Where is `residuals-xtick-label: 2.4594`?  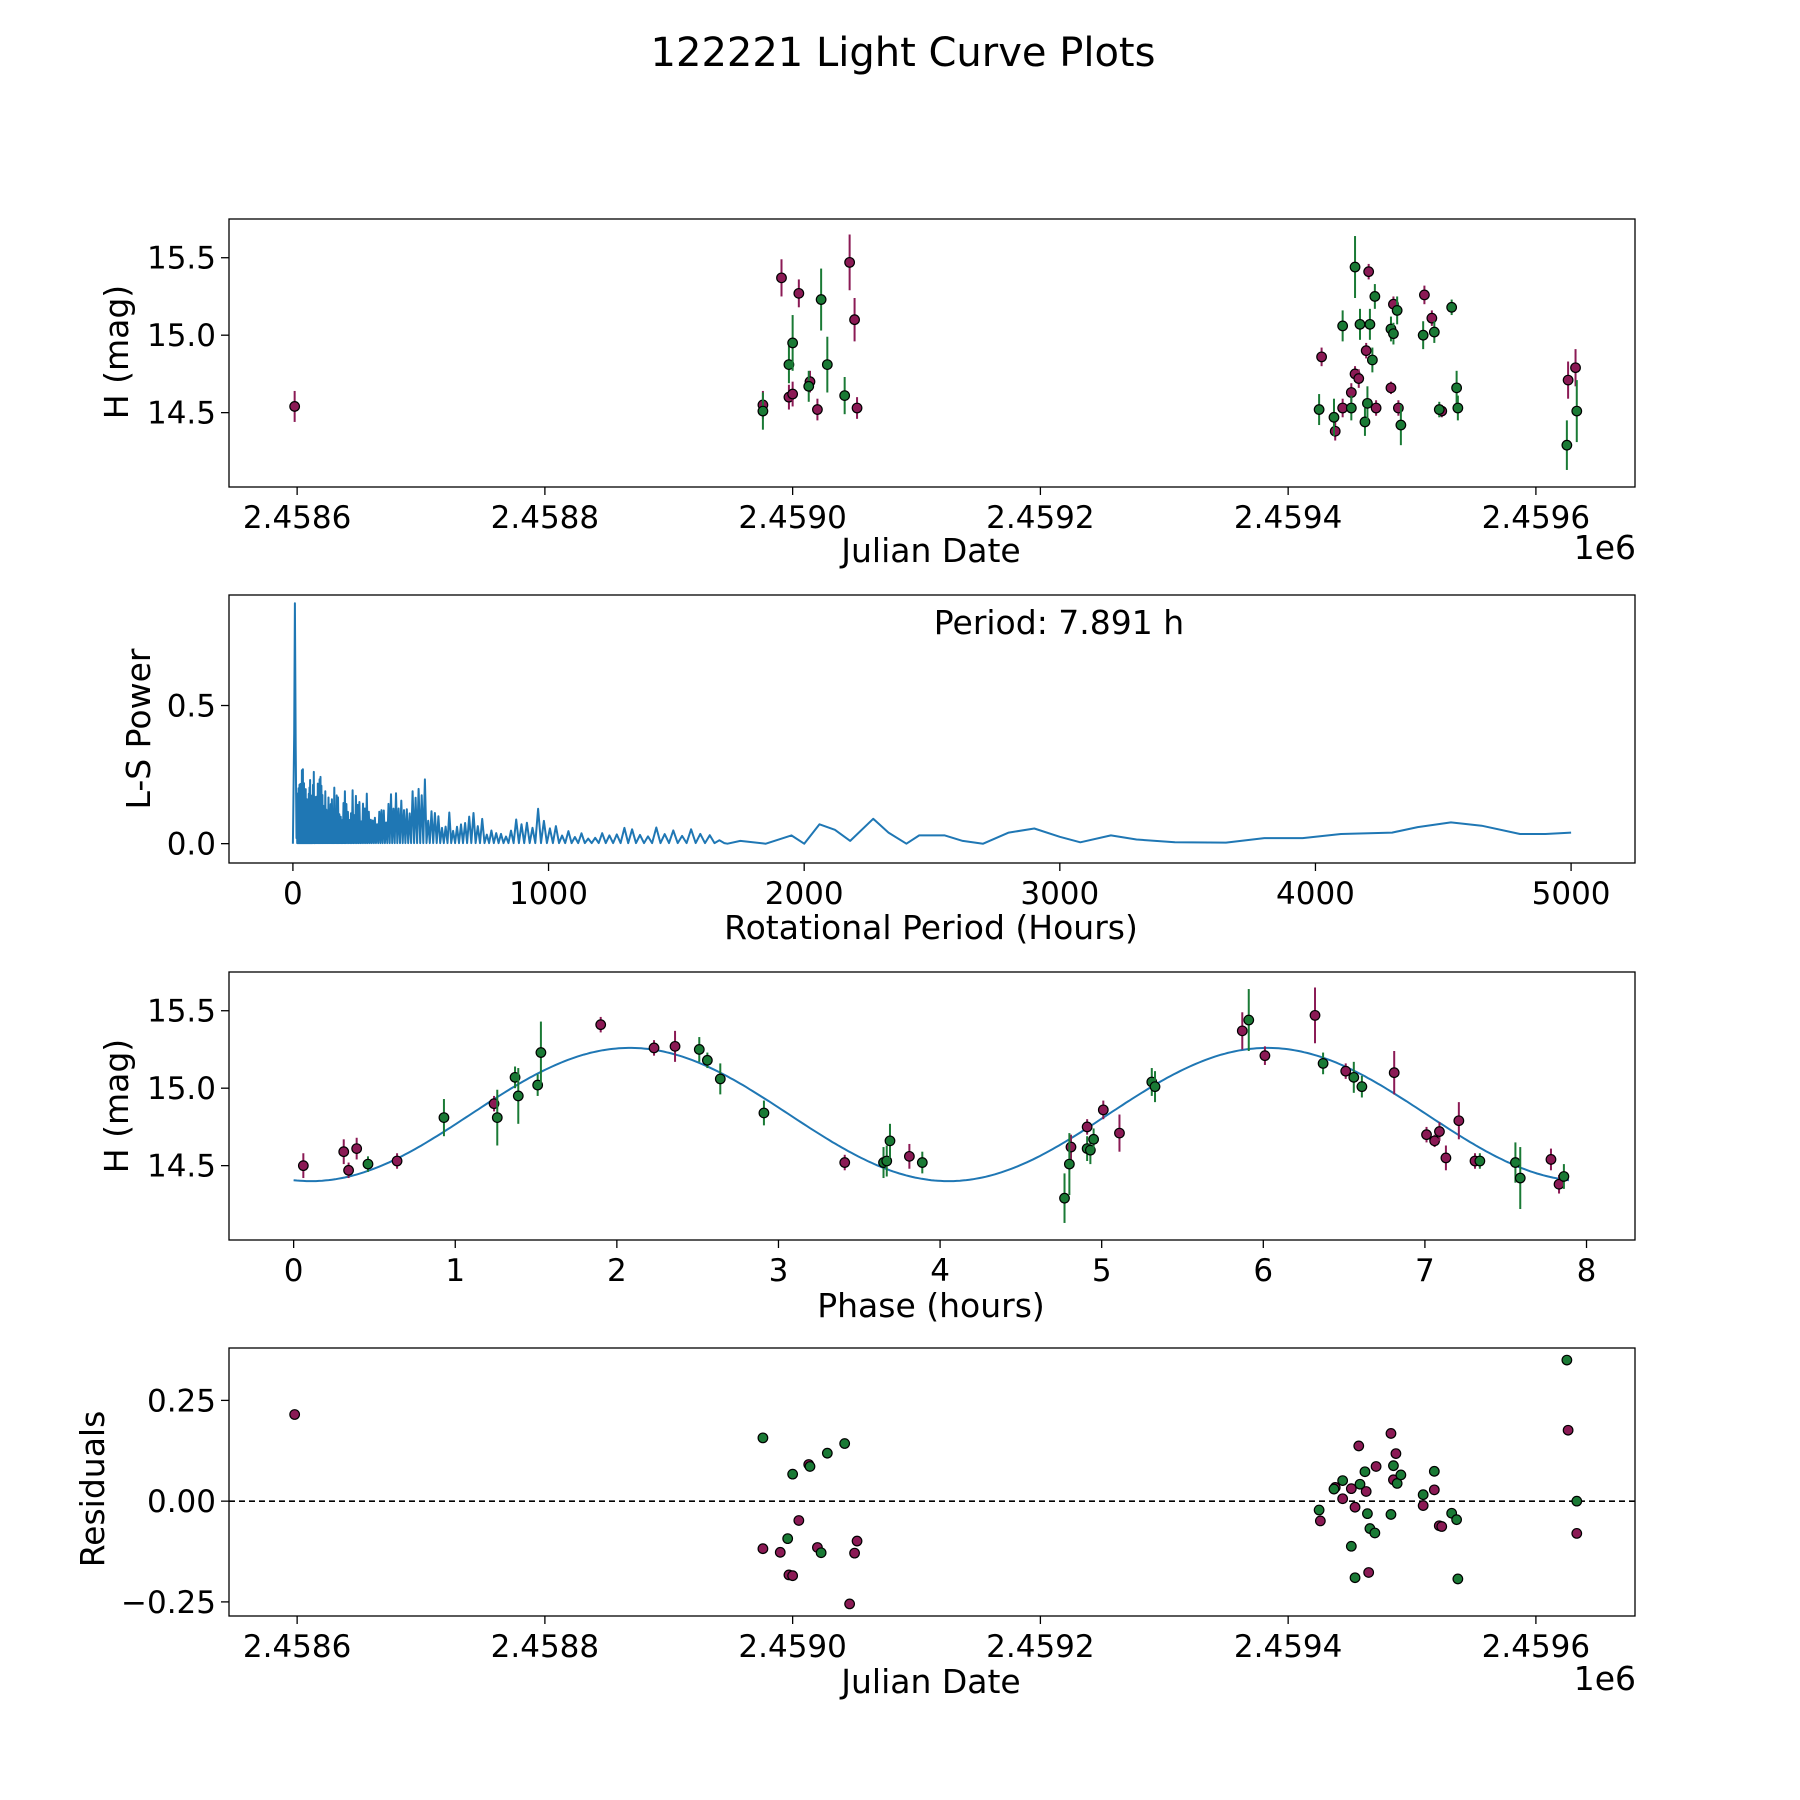
residuals-xtick-label: 2.4594 is located at coordinates (1288, 1647).